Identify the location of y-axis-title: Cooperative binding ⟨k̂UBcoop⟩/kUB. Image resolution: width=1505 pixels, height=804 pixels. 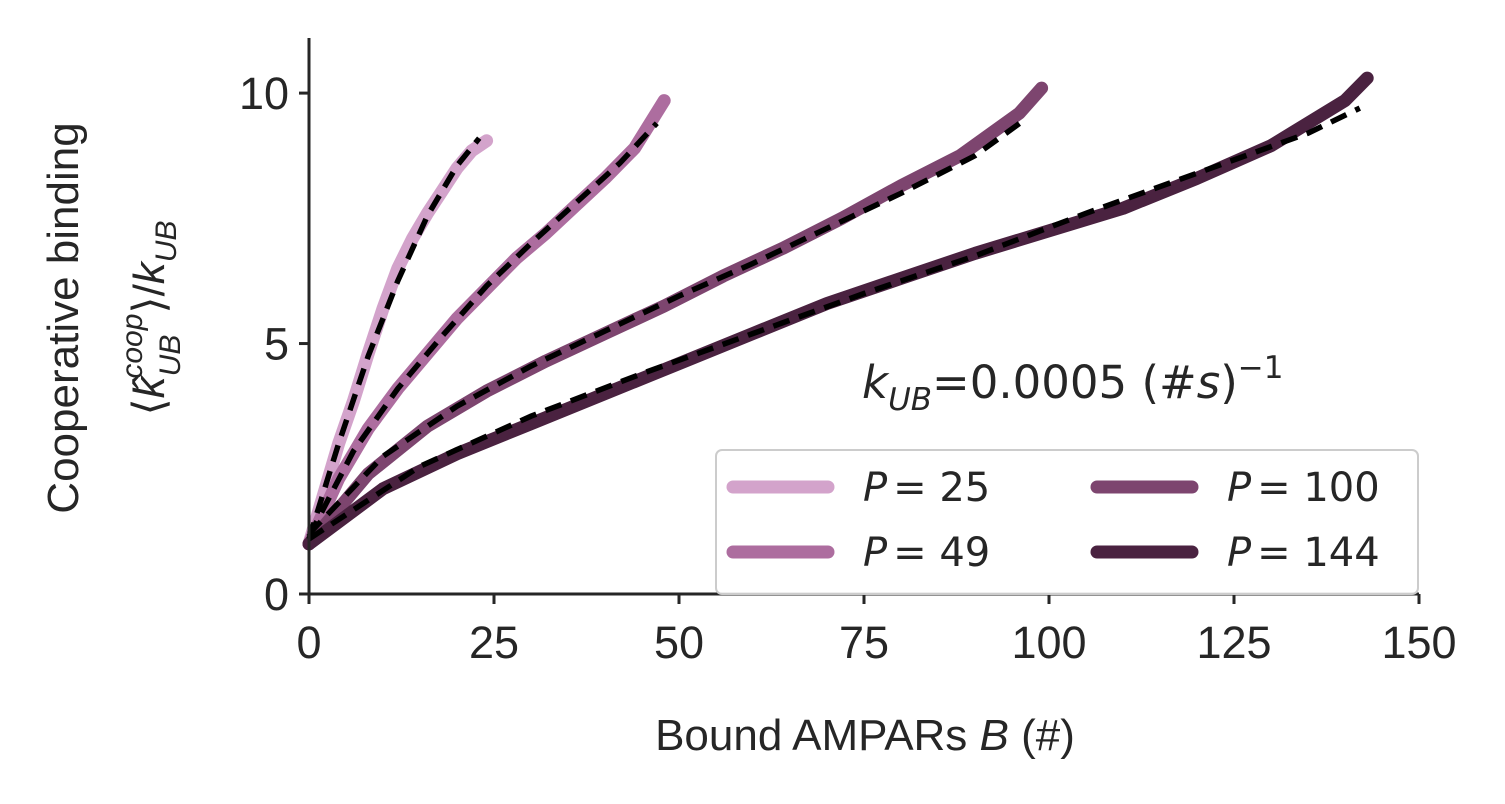
(113, 317).